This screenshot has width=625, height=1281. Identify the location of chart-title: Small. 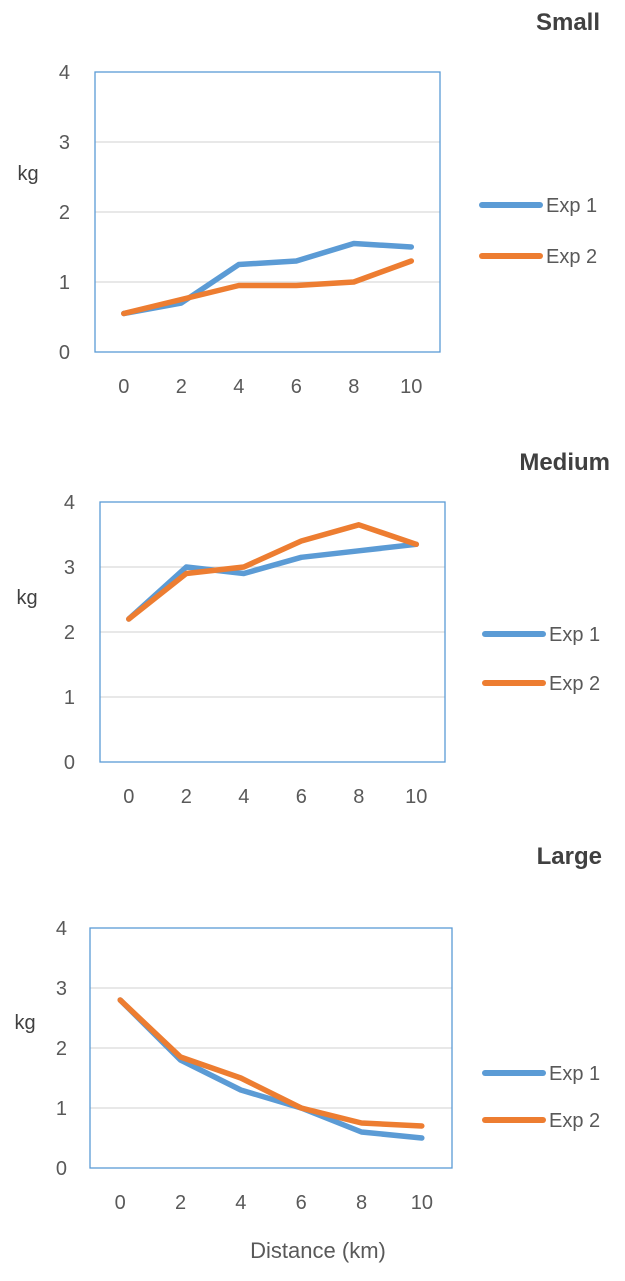
(568, 22).